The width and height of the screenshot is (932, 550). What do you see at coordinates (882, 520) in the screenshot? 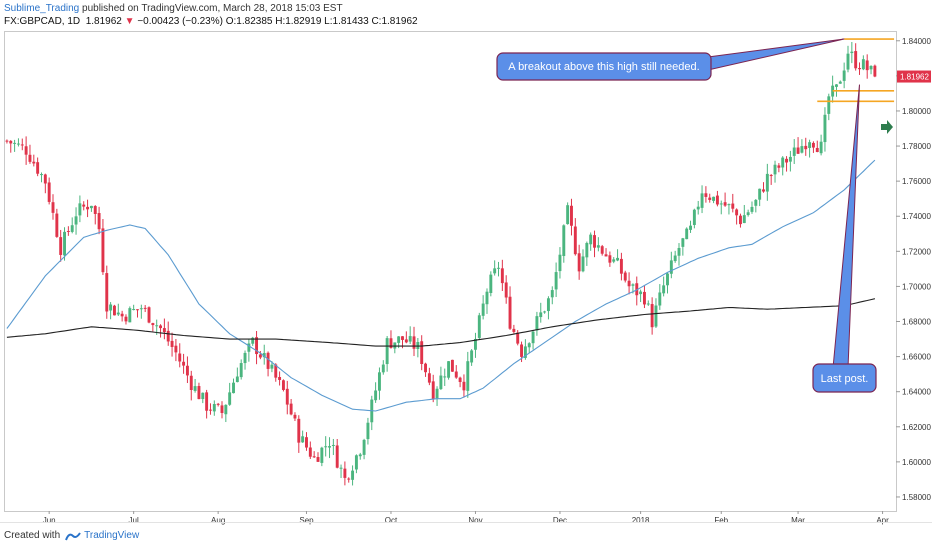
I see `x-tick-label: Apr` at bounding box center [882, 520].